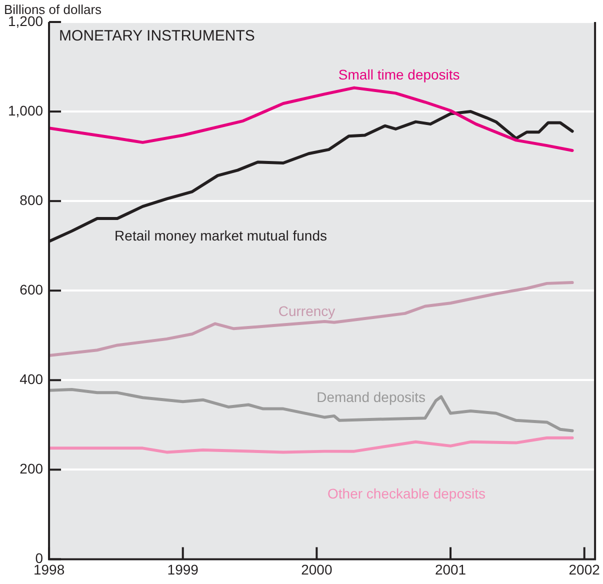  I want to click on series-label: Retail money market mutual funds, so click(220, 236).